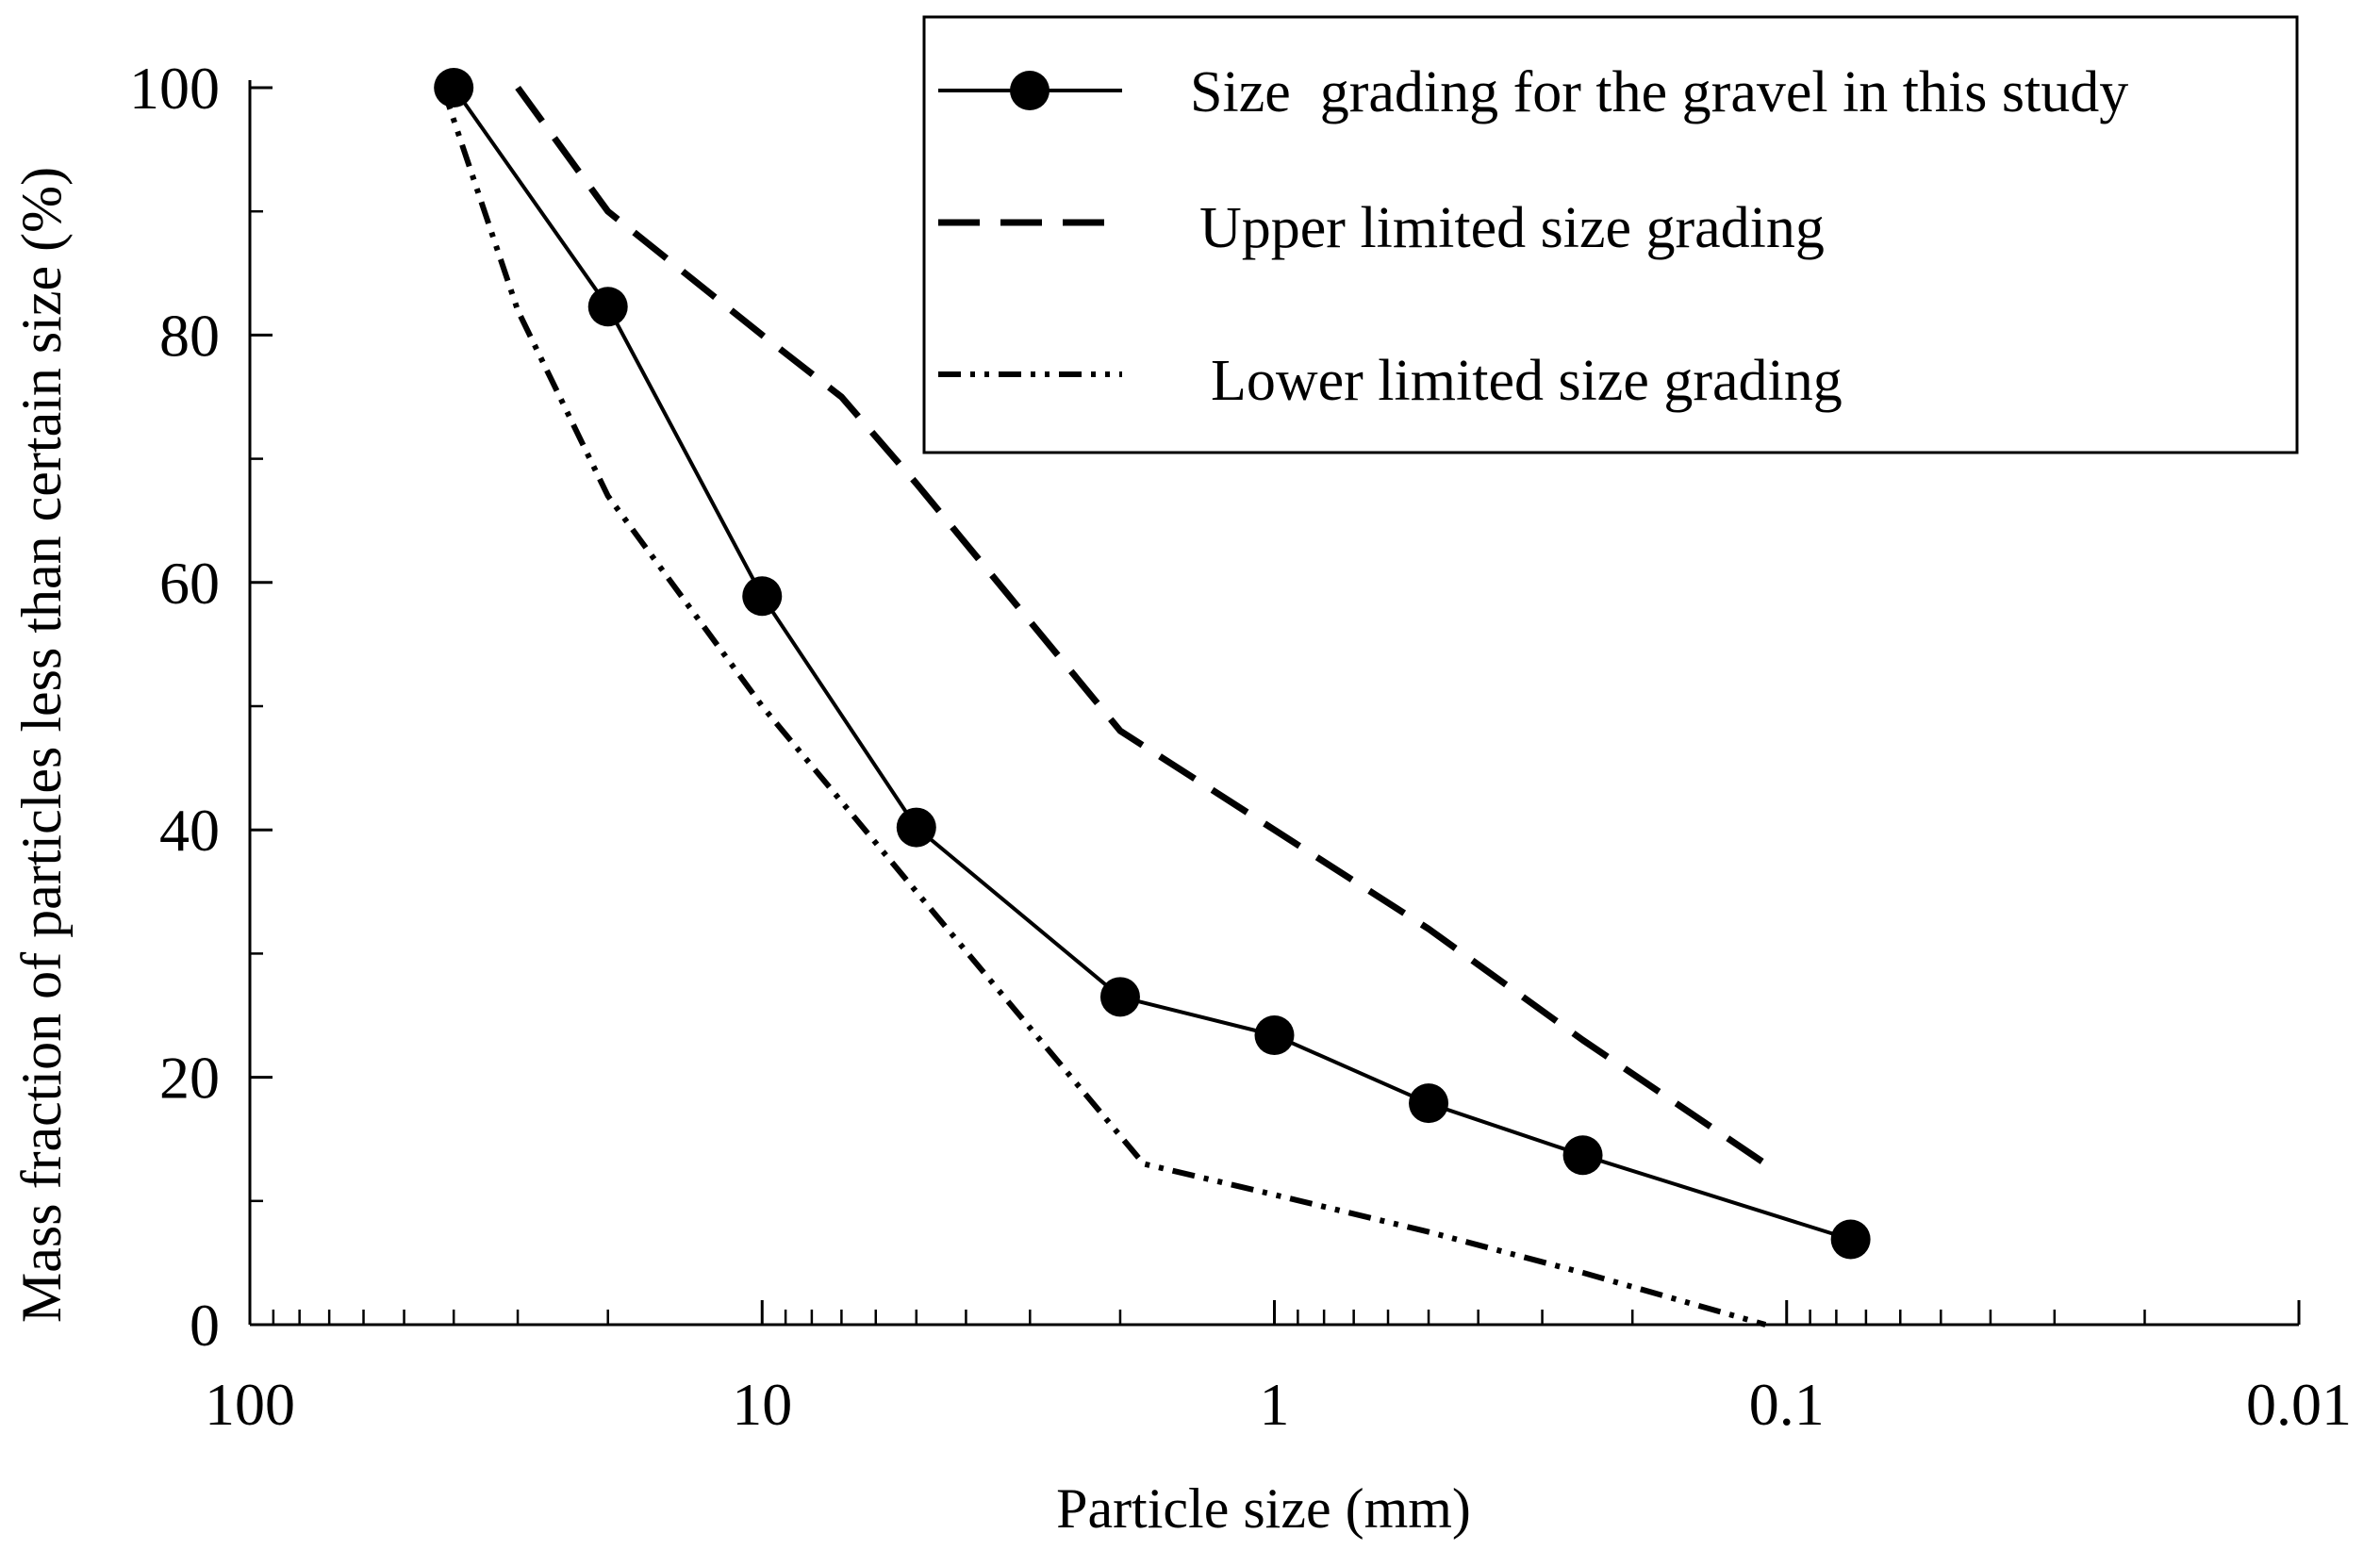 Image resolution: width=2380 pixels, height=1550 pixels. Describe the element at coordinates (189, 335) in the screenshot. I see `y-tick-label: 80` at that location.